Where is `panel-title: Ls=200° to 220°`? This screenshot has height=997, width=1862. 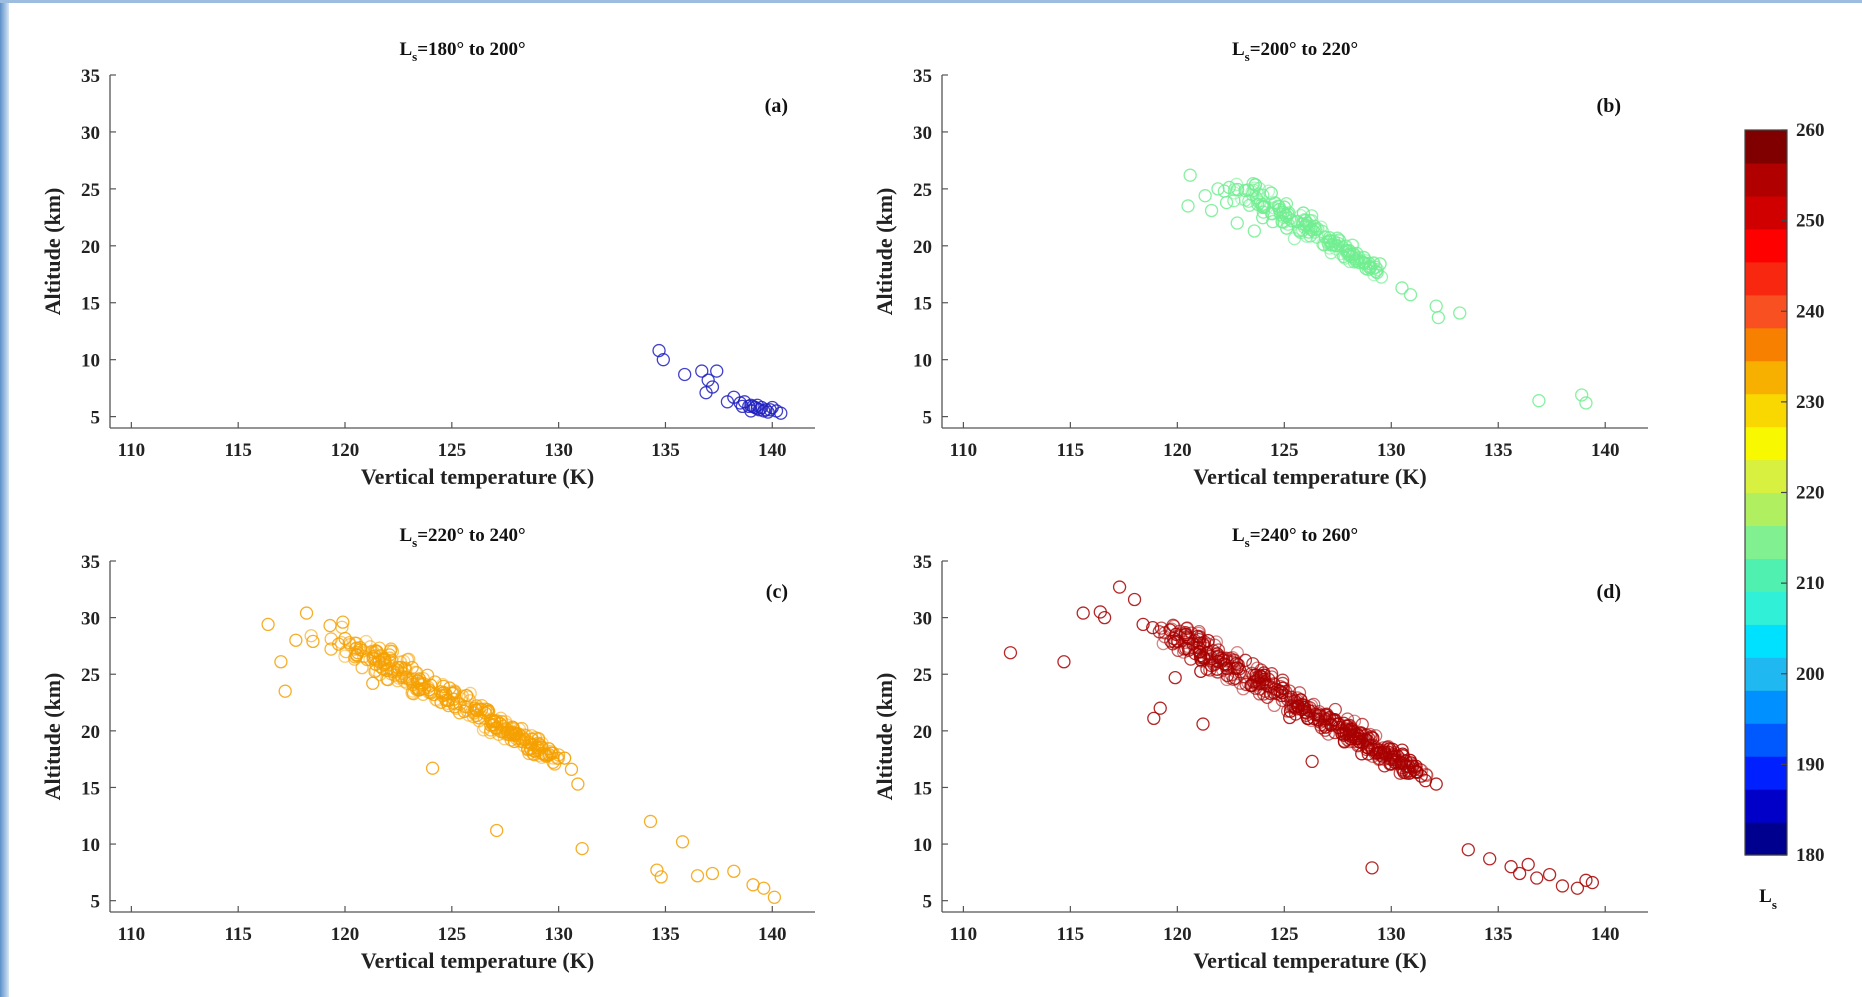 panel-title: Ls=200° to 220° is located at coordinates (1295, 51).